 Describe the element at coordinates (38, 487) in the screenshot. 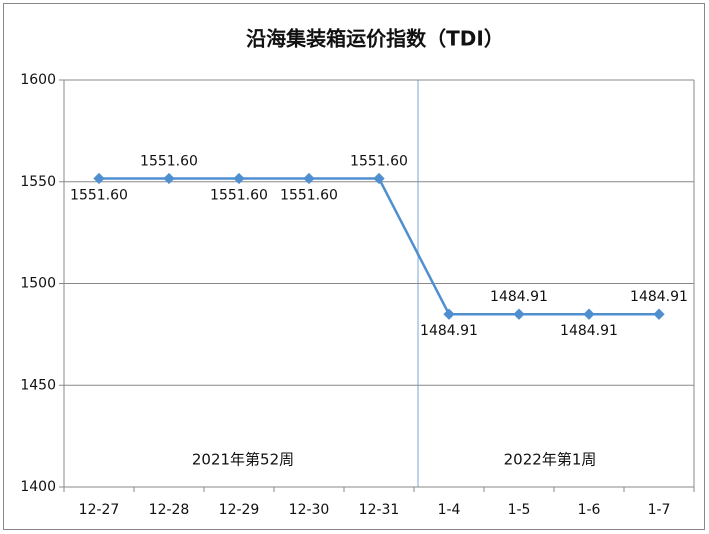

I see `y-tick-label: 1400` at that location.